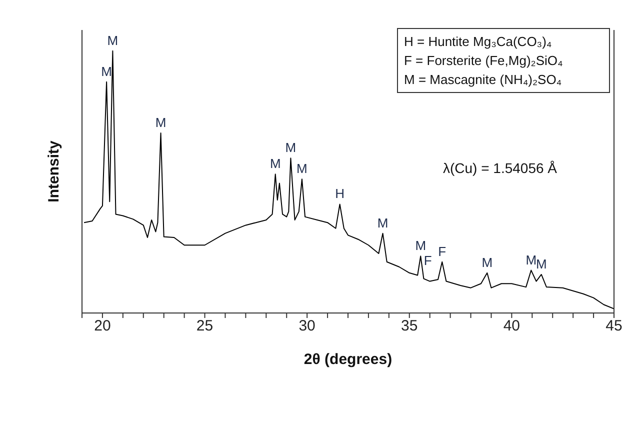 The height and width of the screenshot is (423, 629). What do you see at coordinates (348, 359) in the screenshot?
I see `x-axis-title: 2θ (degrees)` at bounding box center [348, 359].